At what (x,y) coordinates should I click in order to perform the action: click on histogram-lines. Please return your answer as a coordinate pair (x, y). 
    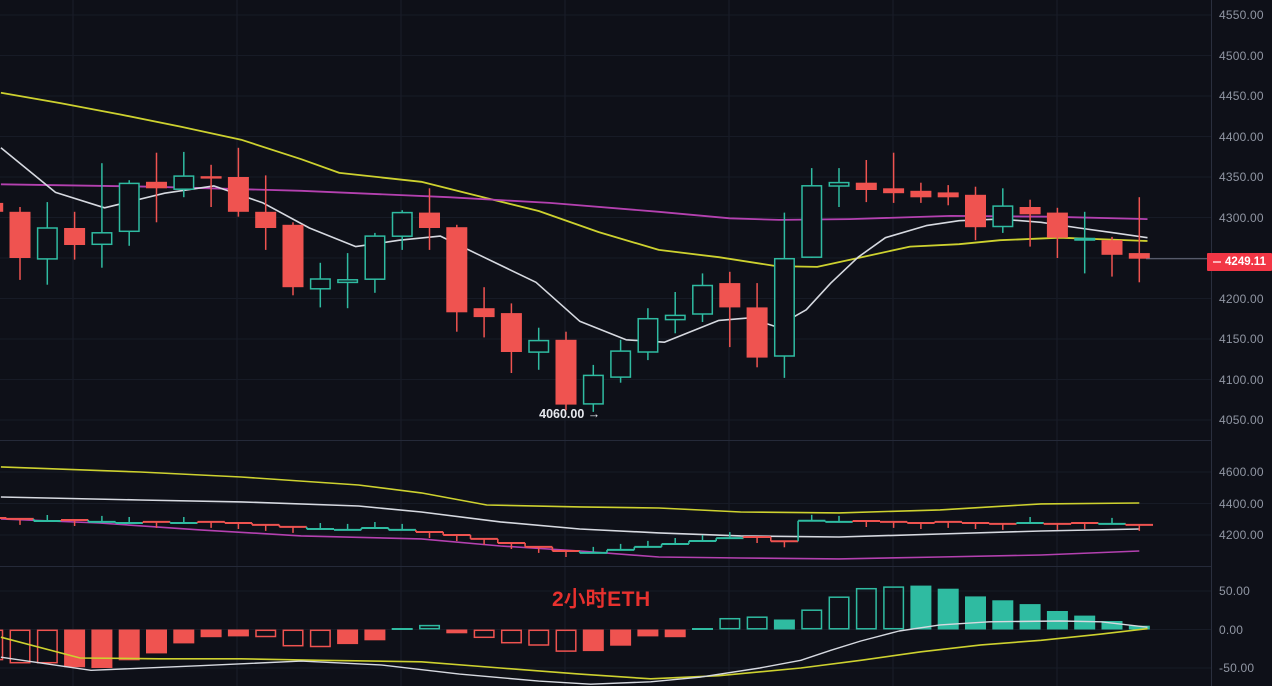
    Looking at the image, I should click on (574, 652).